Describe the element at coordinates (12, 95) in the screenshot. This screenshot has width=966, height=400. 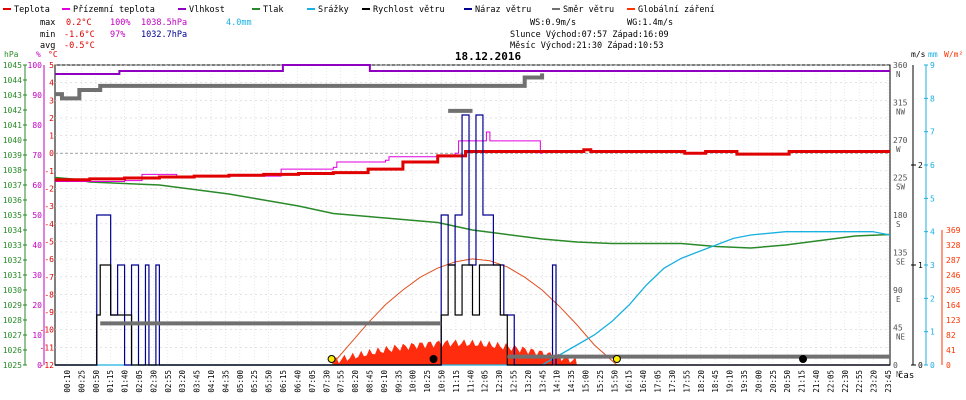
I see `axis-tick-hpa: 1043` at that location.